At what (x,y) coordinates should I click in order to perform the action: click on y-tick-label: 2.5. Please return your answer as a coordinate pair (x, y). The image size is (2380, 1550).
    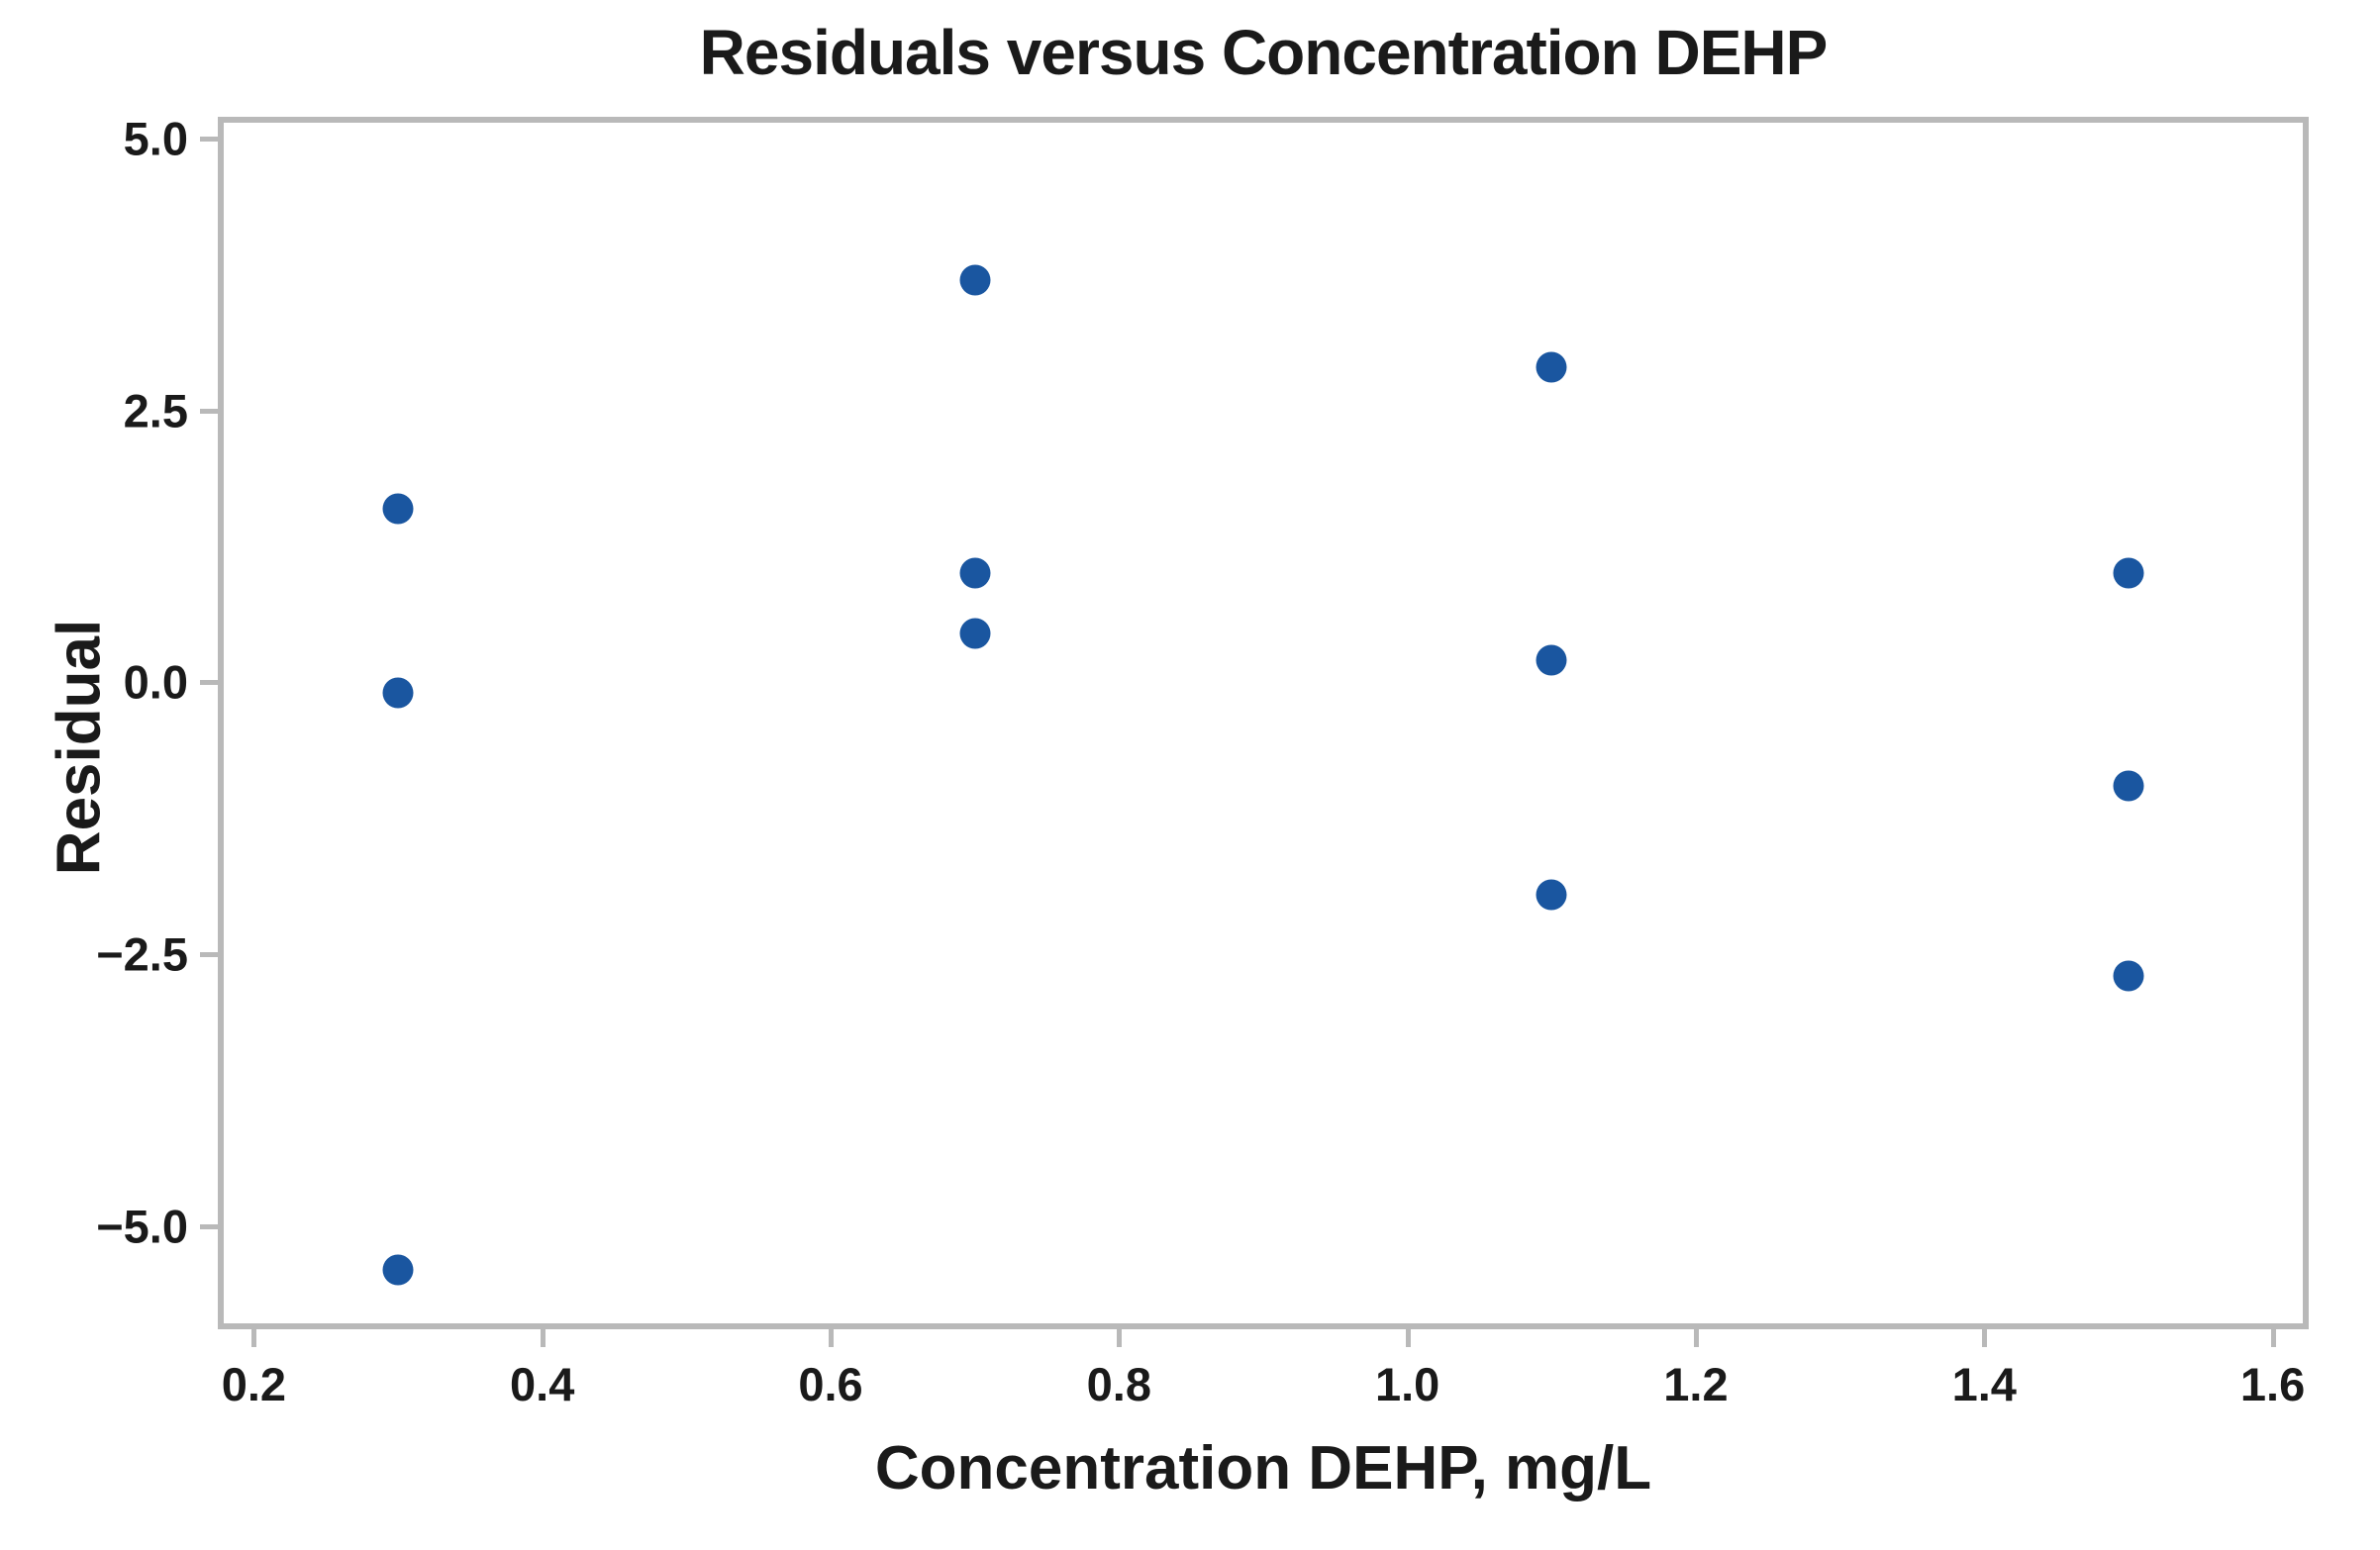
    Looking at the image, I should click on (155, 410).